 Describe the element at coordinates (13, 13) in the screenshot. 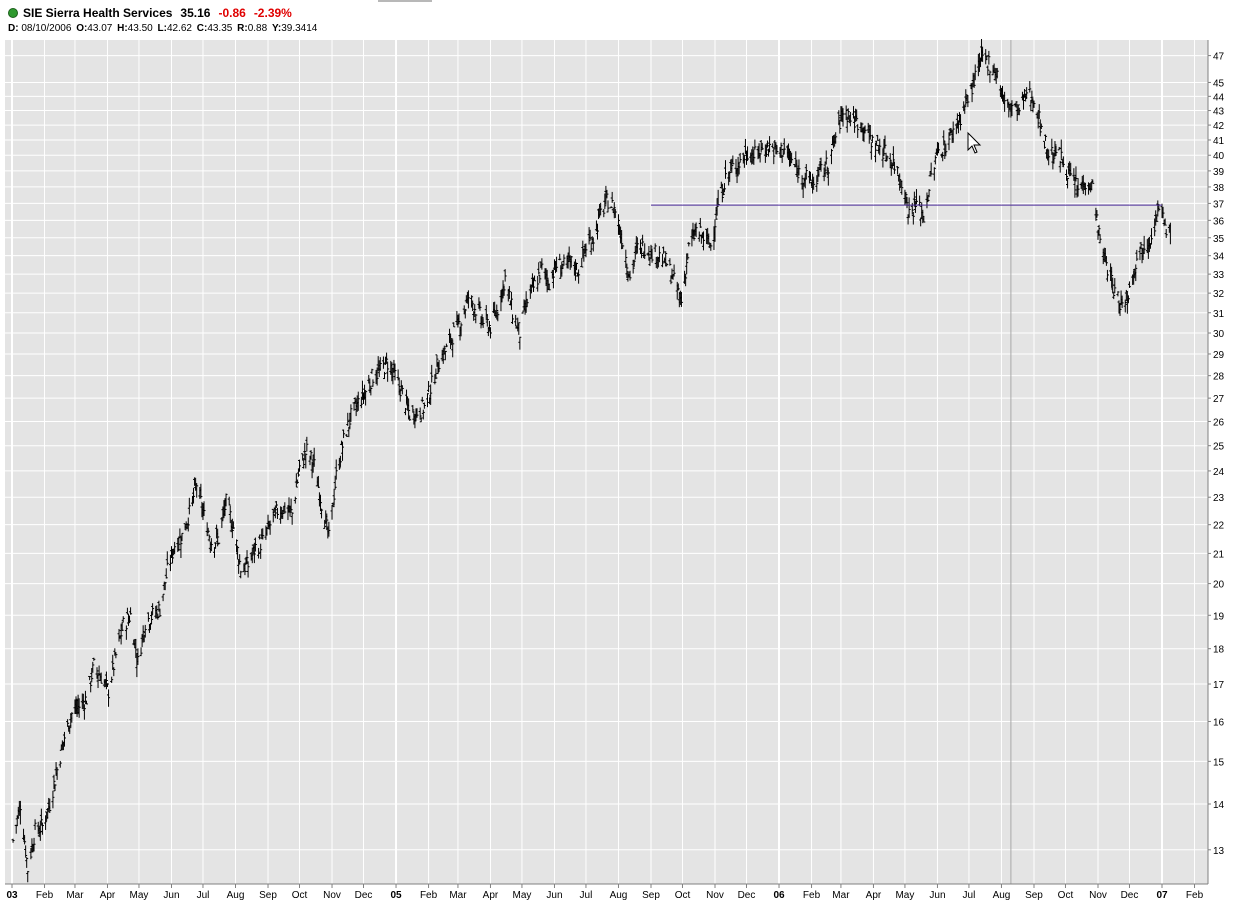

I see `status-dot-icon` at that location.